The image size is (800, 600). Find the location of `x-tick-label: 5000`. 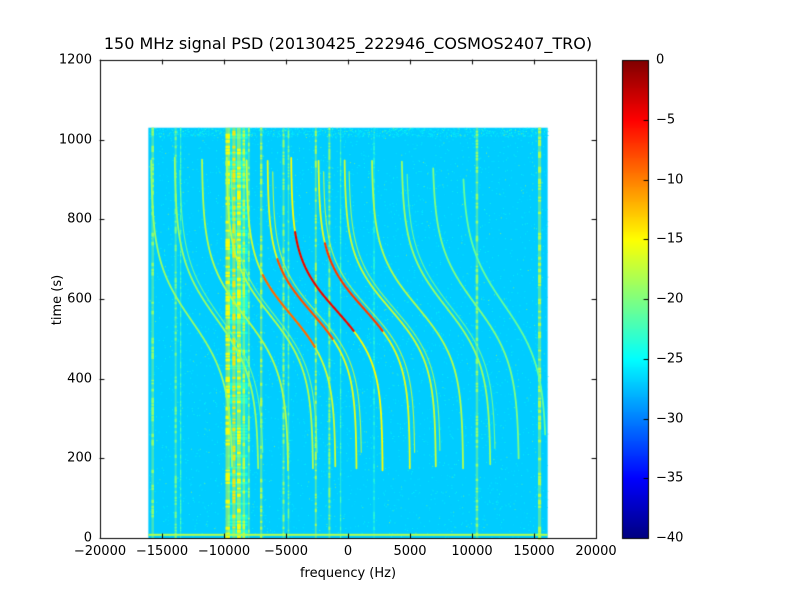

x-tick-label: 5000 is located at coordinates (410, 551).